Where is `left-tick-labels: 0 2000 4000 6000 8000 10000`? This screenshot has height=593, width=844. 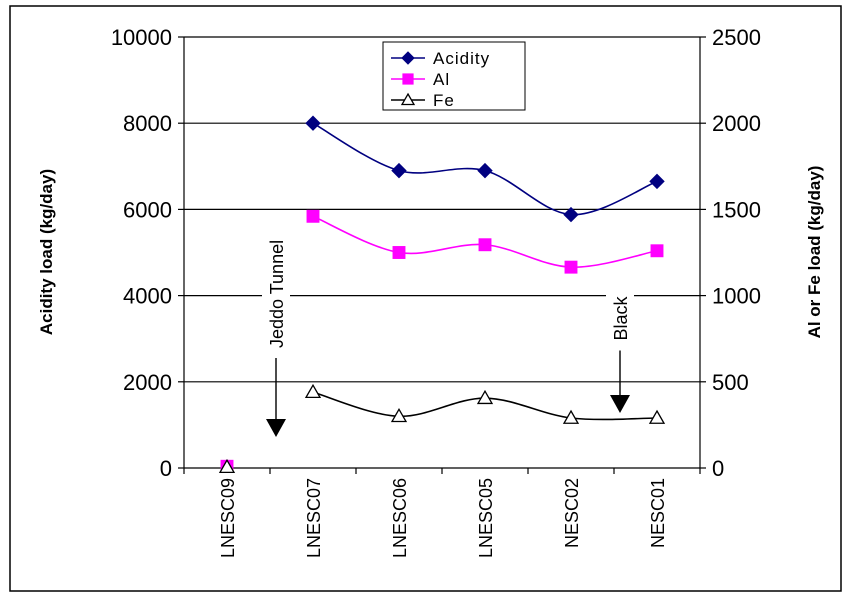
left-tick-labels: 0 2000 4000 6000 8000 10000 is located at coordinates (147, 253).